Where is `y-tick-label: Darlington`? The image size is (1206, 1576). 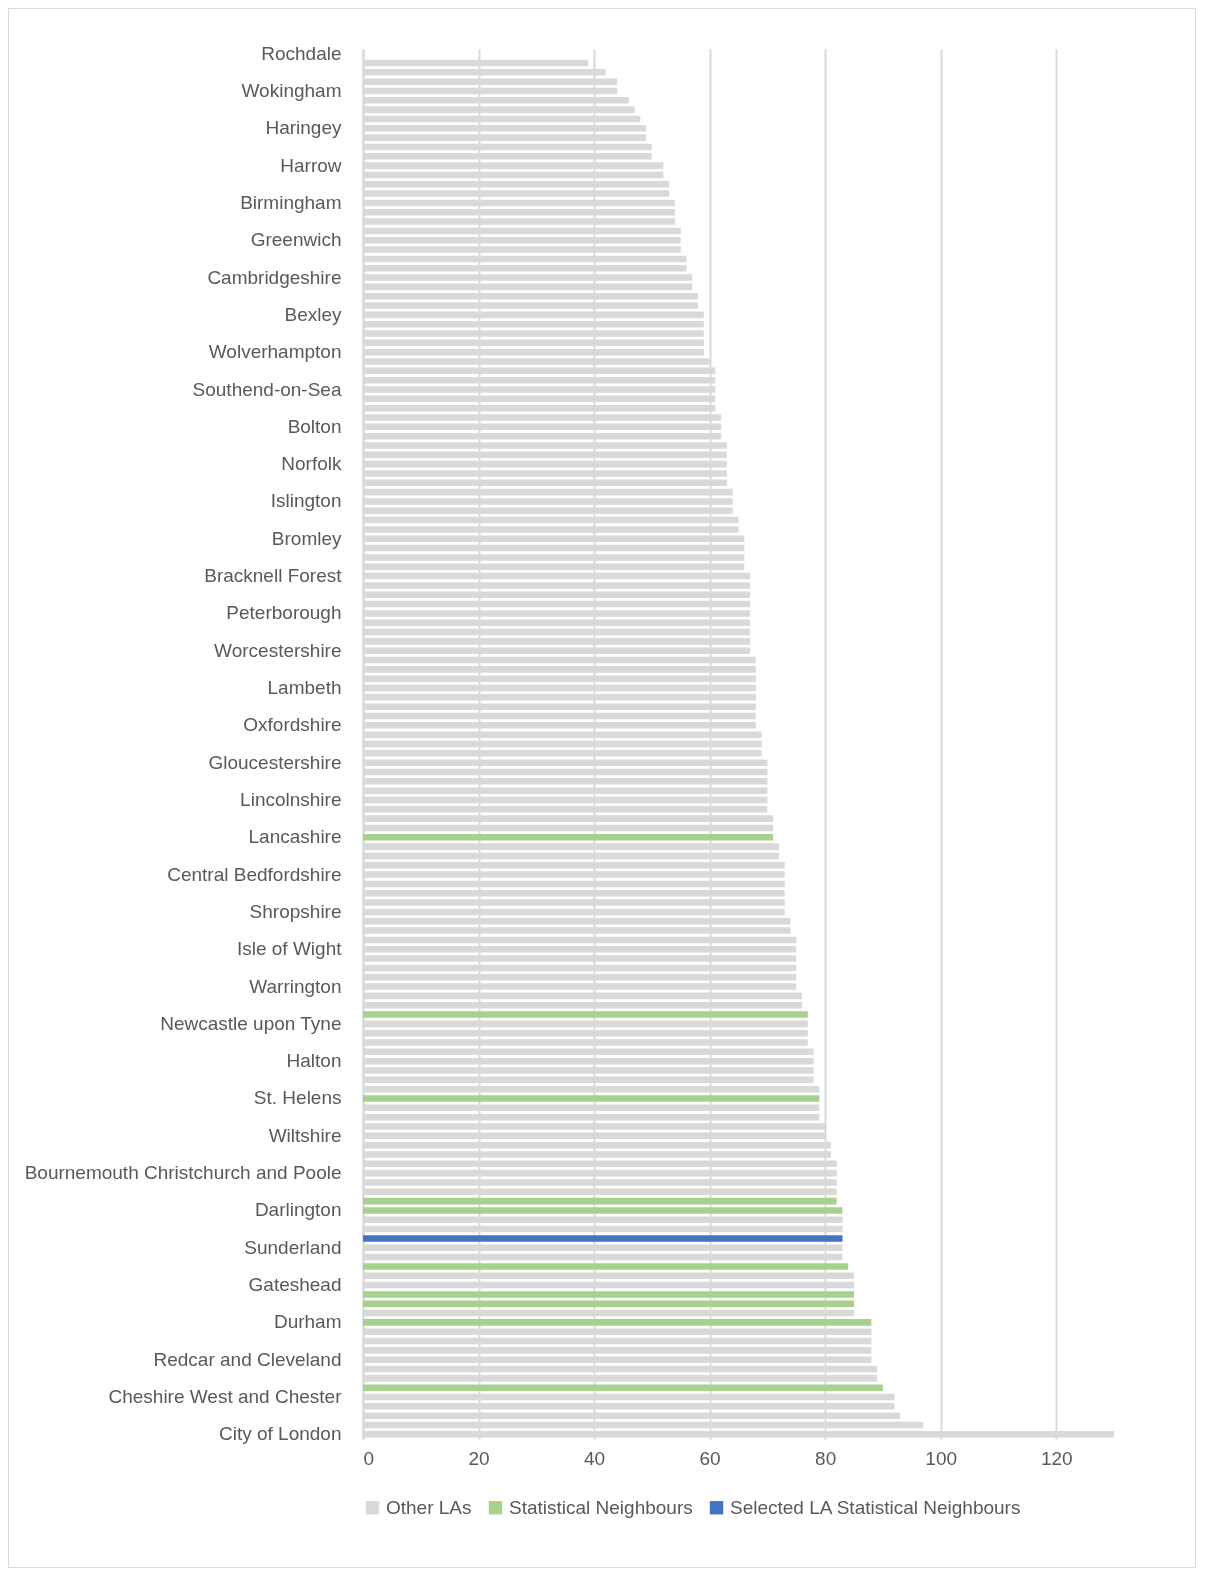 y-tick-label: Darlington is located at coordinates (298, 1210).